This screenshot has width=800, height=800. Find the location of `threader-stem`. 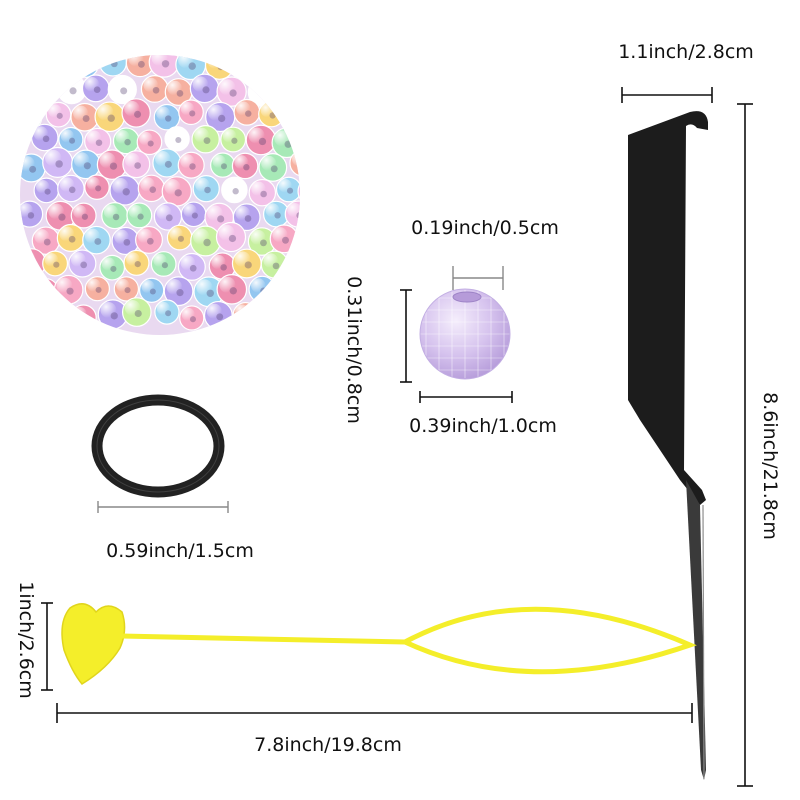

threader-stem is located at coordinates (262, 639).